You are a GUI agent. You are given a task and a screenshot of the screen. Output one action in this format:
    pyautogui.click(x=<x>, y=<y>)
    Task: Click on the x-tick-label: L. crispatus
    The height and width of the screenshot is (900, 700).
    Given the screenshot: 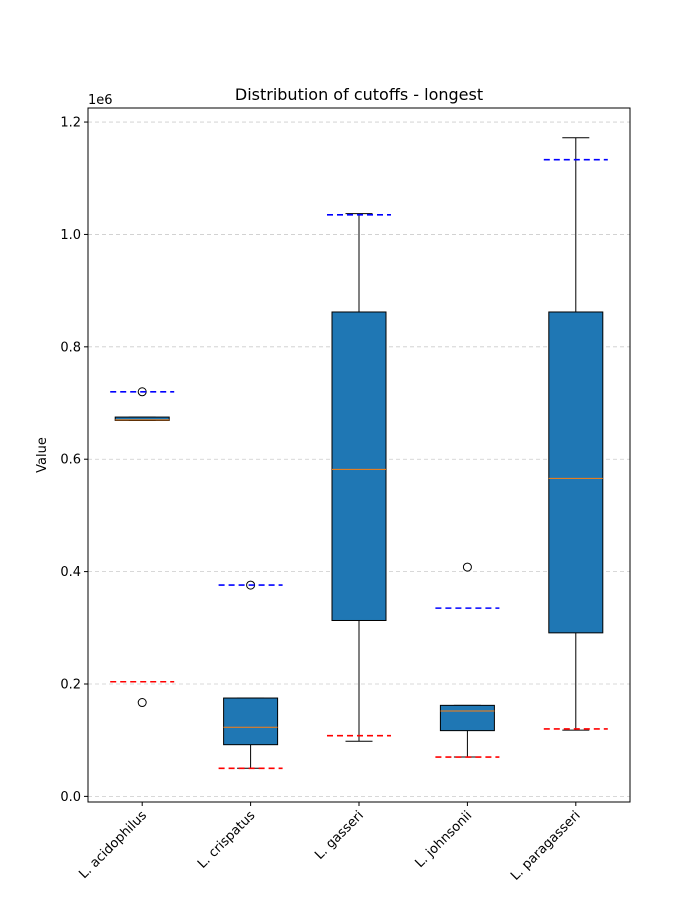 What is the action you would take?
    pyautogui.click(x=227, y=840)
    